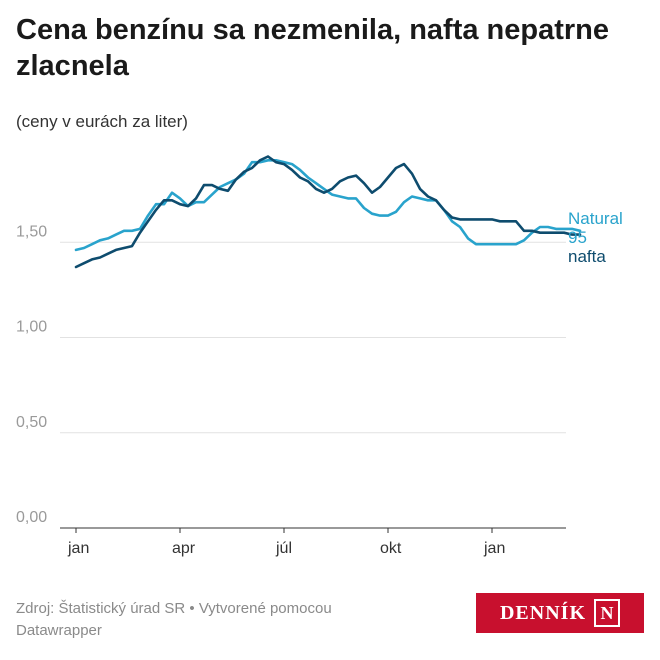 The height and width of the screenshot is (660, 660). I want to click on x-tick-label: okt, so click(391, 548).